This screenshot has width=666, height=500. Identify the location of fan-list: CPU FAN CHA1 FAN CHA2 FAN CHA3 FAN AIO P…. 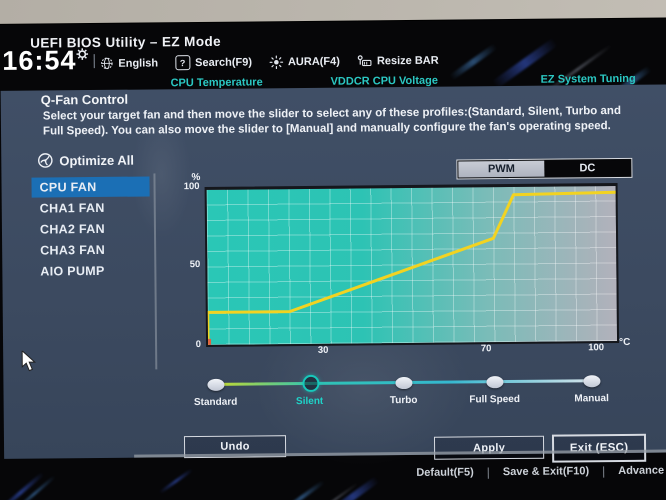
(90, 229).